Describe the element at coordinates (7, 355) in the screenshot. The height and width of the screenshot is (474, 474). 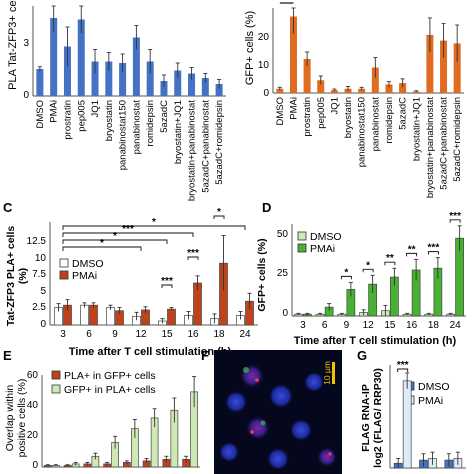
I see `panel-e-letter: E` at that location.